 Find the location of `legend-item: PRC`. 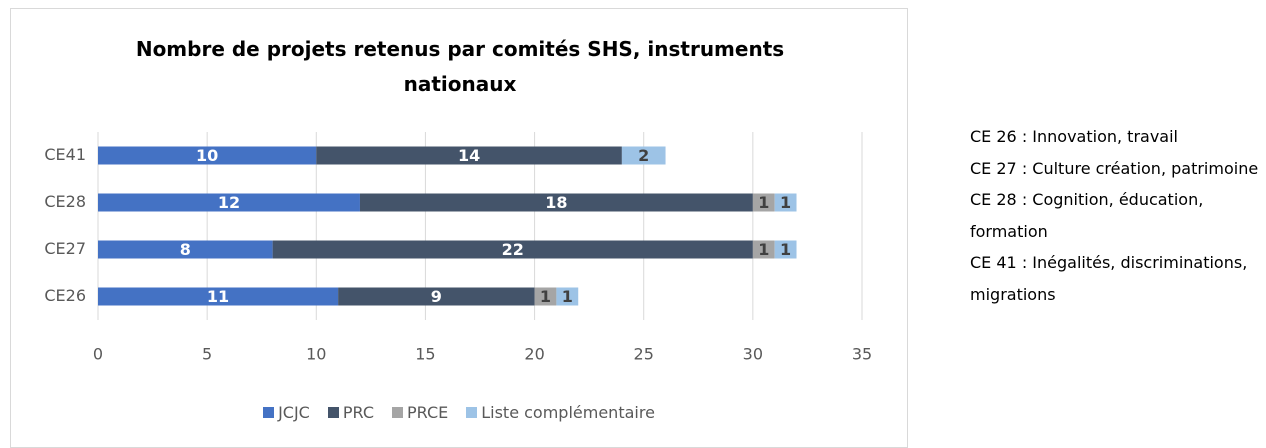

legend-item: PRC is located at coordinates (350, 412).